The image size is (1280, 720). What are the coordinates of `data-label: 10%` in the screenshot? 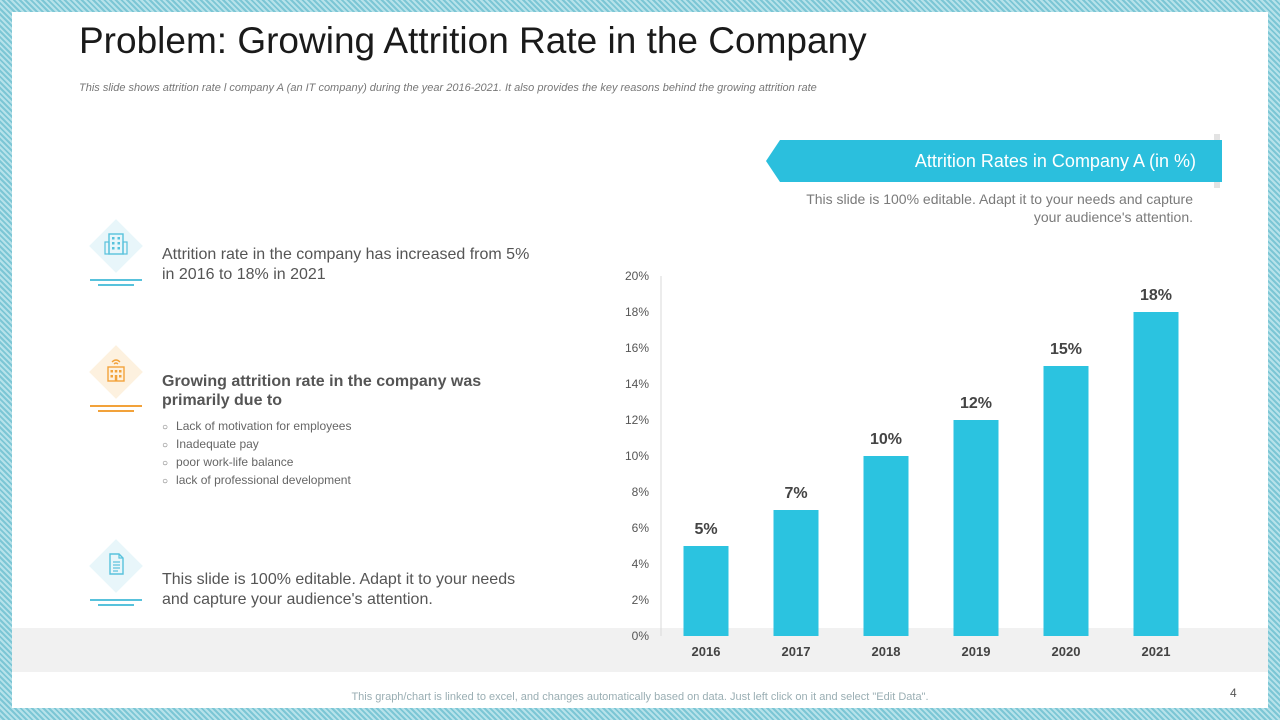 It's located at (886, 439).